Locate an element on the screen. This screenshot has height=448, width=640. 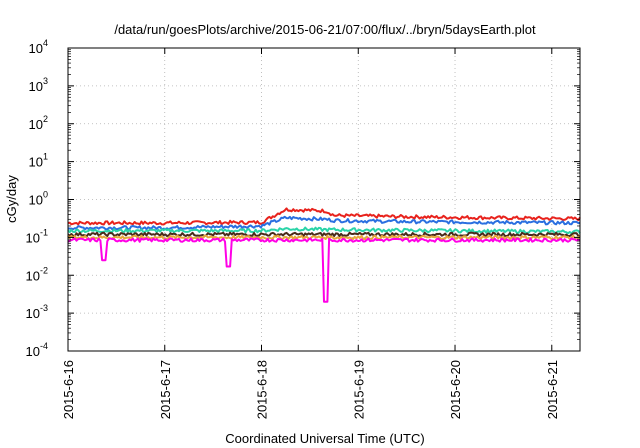
y-tick-exponent: 2 is located at coordinates (45, 119).